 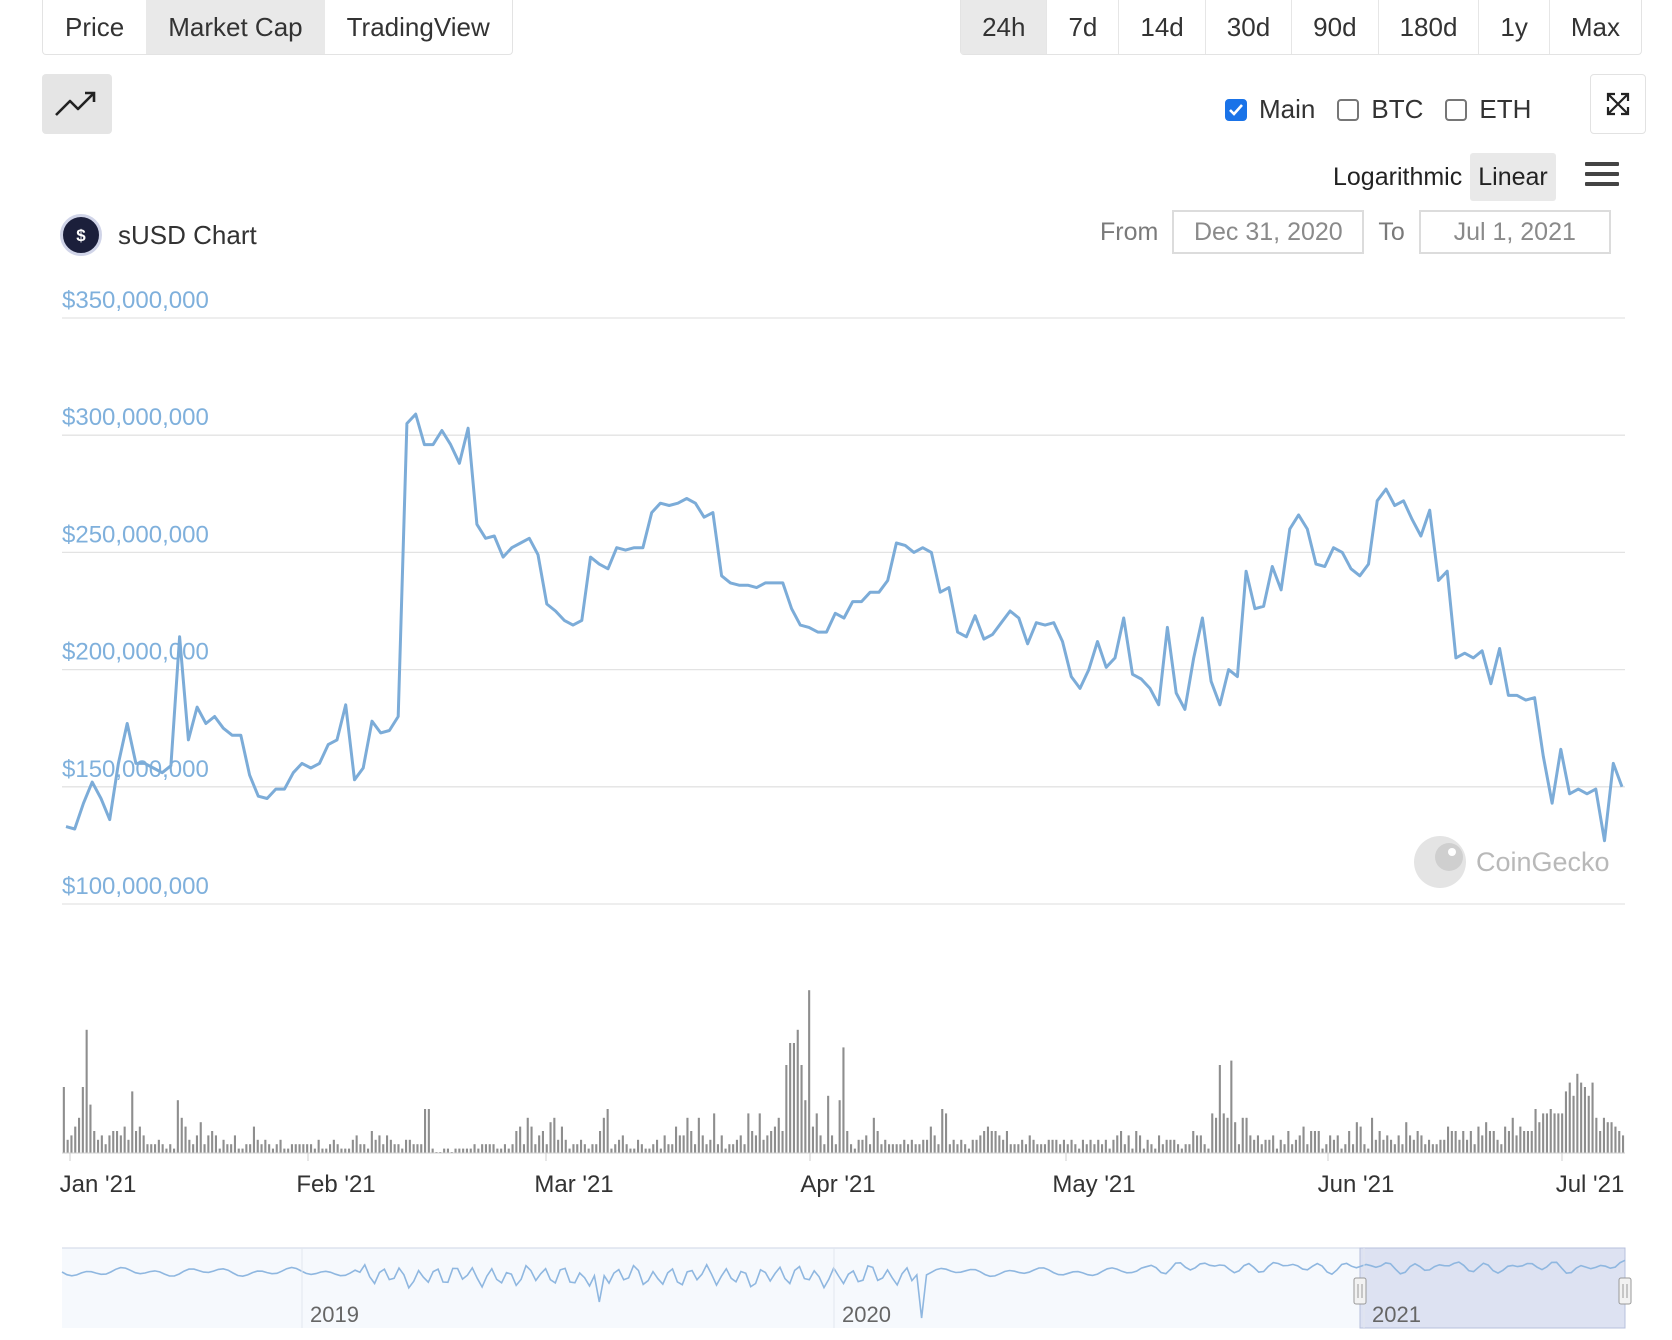 I want to click on time-range-selector: 24h 7d 14d 30d 90d 180d 1y Max, so click(x=1301, y=27).